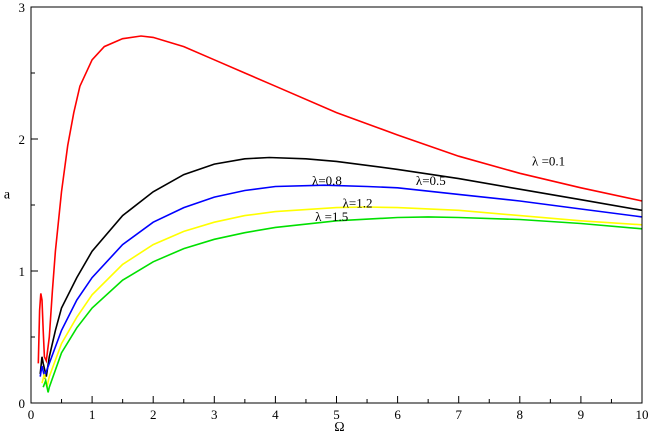 The height and width of the screenshot is (436, 654). What do you see at coordinates (358, 203) in the screenshot?
I see `series-label-3: λ=1.2` at bounding box center [358, 203].